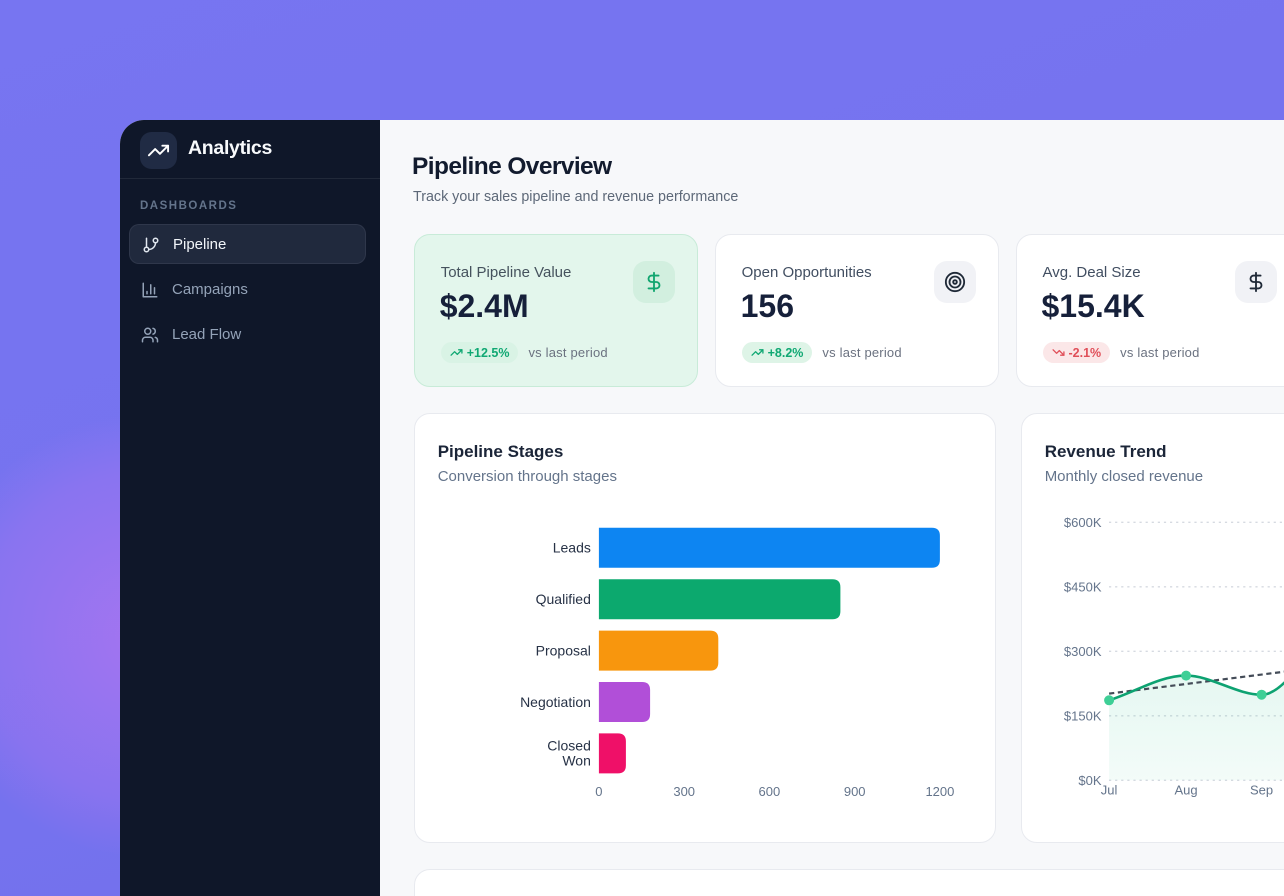  I want to click on svg-text: Sep, so click(1261, 790).